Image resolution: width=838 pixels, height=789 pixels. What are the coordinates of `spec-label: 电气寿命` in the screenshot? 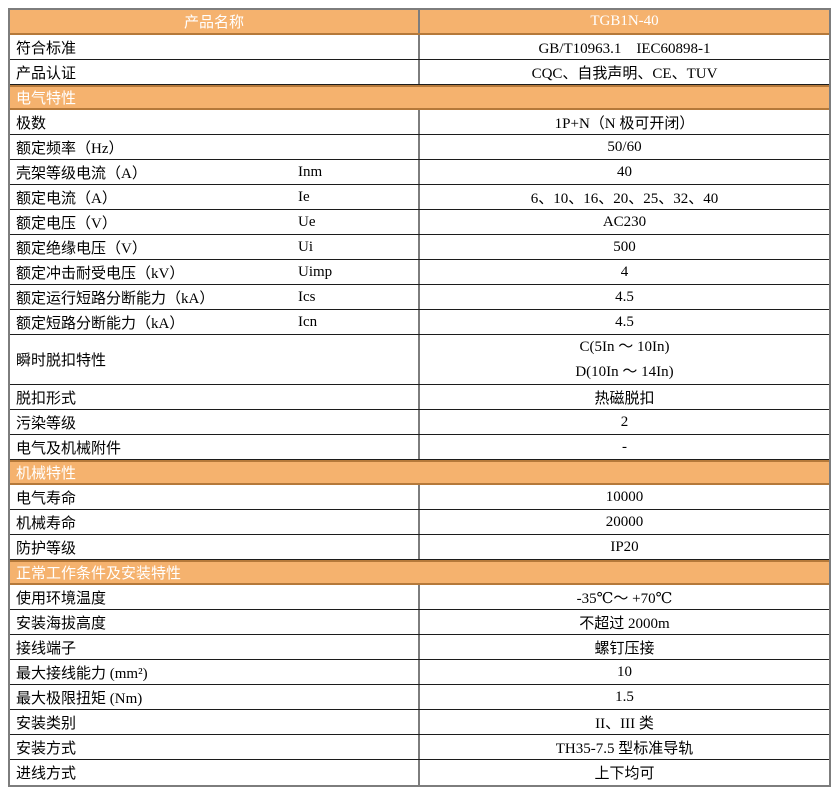 It's located at (46, 498).